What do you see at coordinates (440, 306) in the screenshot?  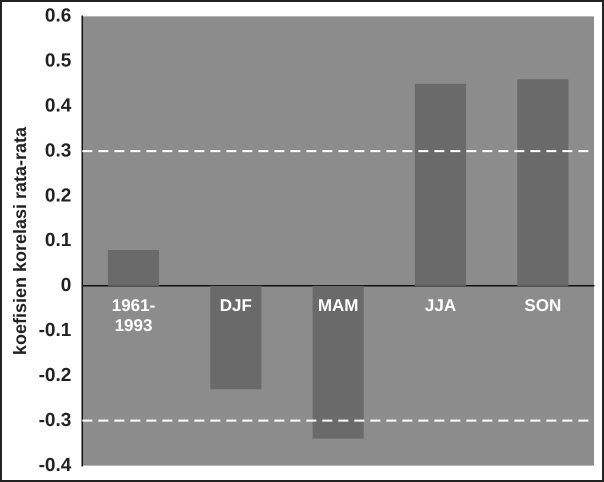 I see `x-tick-label: JJA` at bounding box center [440, 306].